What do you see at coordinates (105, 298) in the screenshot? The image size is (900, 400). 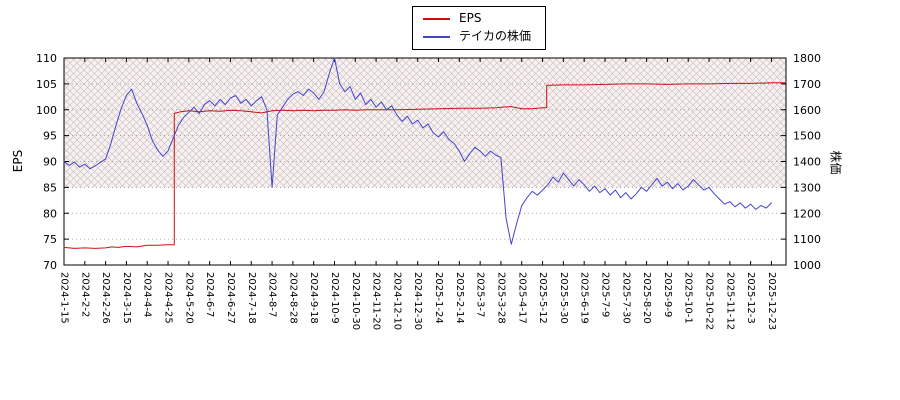 I see `x-tick-label: 2024-2-26` at bounding box center [105, 298].